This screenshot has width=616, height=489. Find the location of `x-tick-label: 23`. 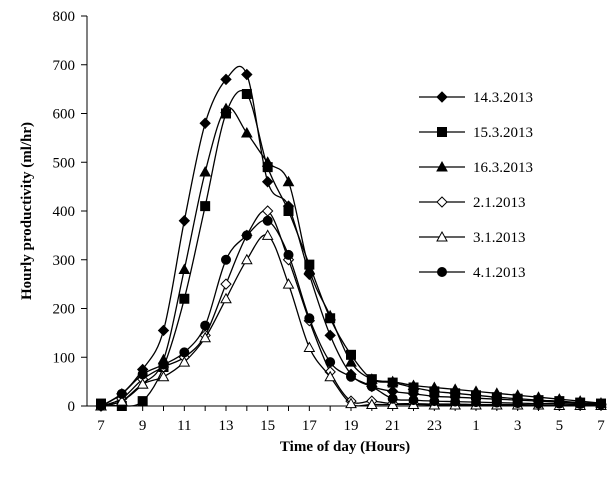

x-tick-label: 23 is located at coordinates (434, 426).